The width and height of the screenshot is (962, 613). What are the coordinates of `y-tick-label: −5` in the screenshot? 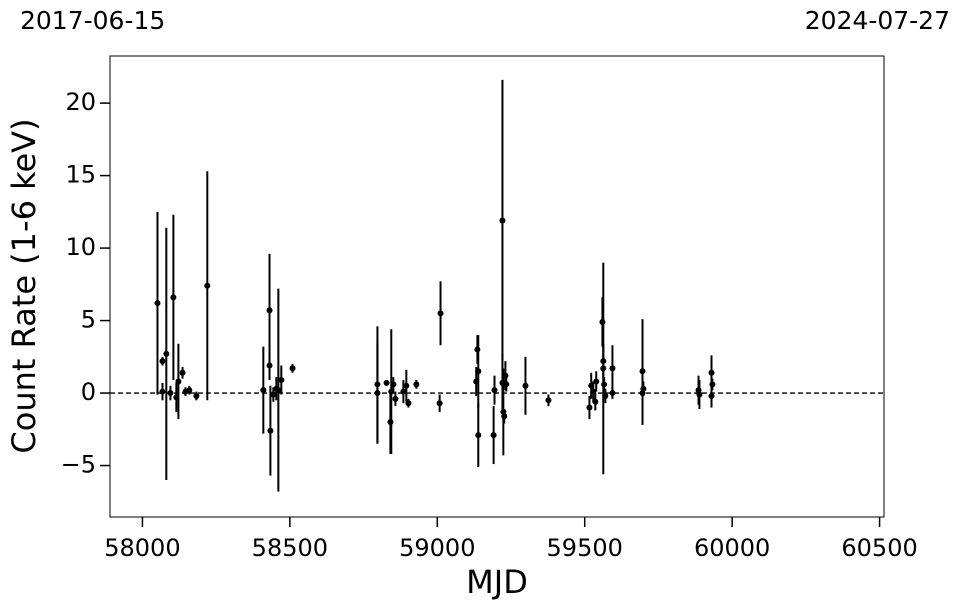 It's located at (78, 465).